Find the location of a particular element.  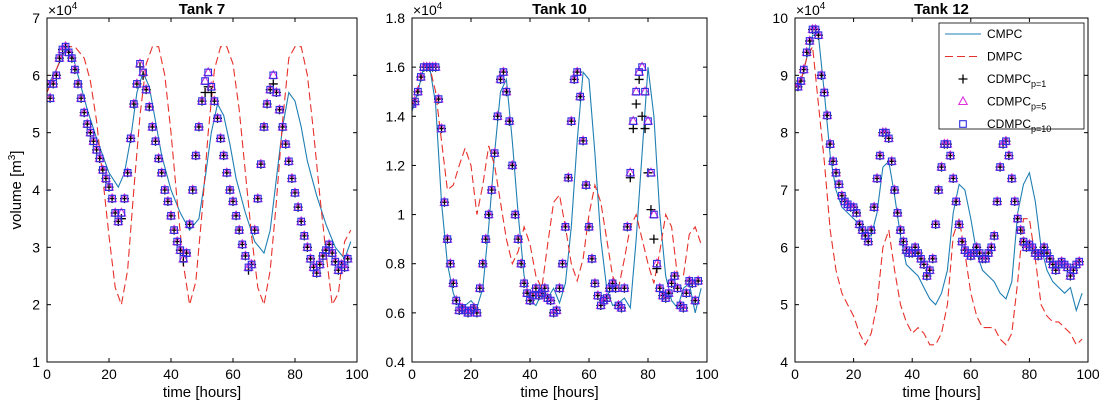

y-axis-label-sup: 3 is located at coordinates (12, 157).